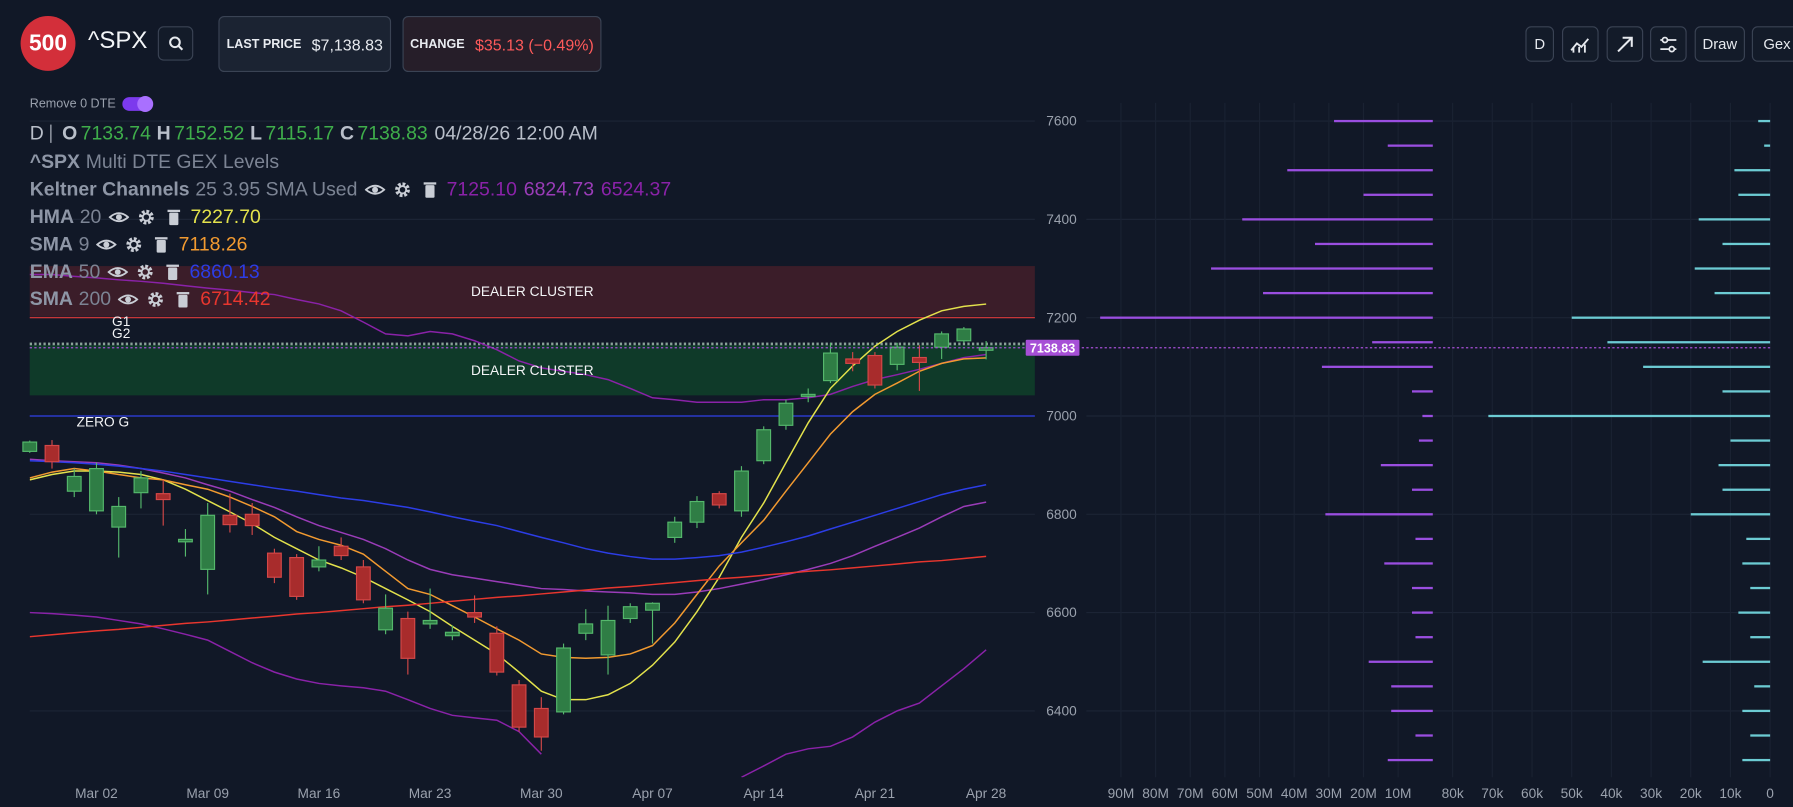 The height and width of the screenshot is (807, 1793). Describe the element at coordinates (532, 370) in the screenshot. I see `zone-label: DEALER CLUSTER` at that location.